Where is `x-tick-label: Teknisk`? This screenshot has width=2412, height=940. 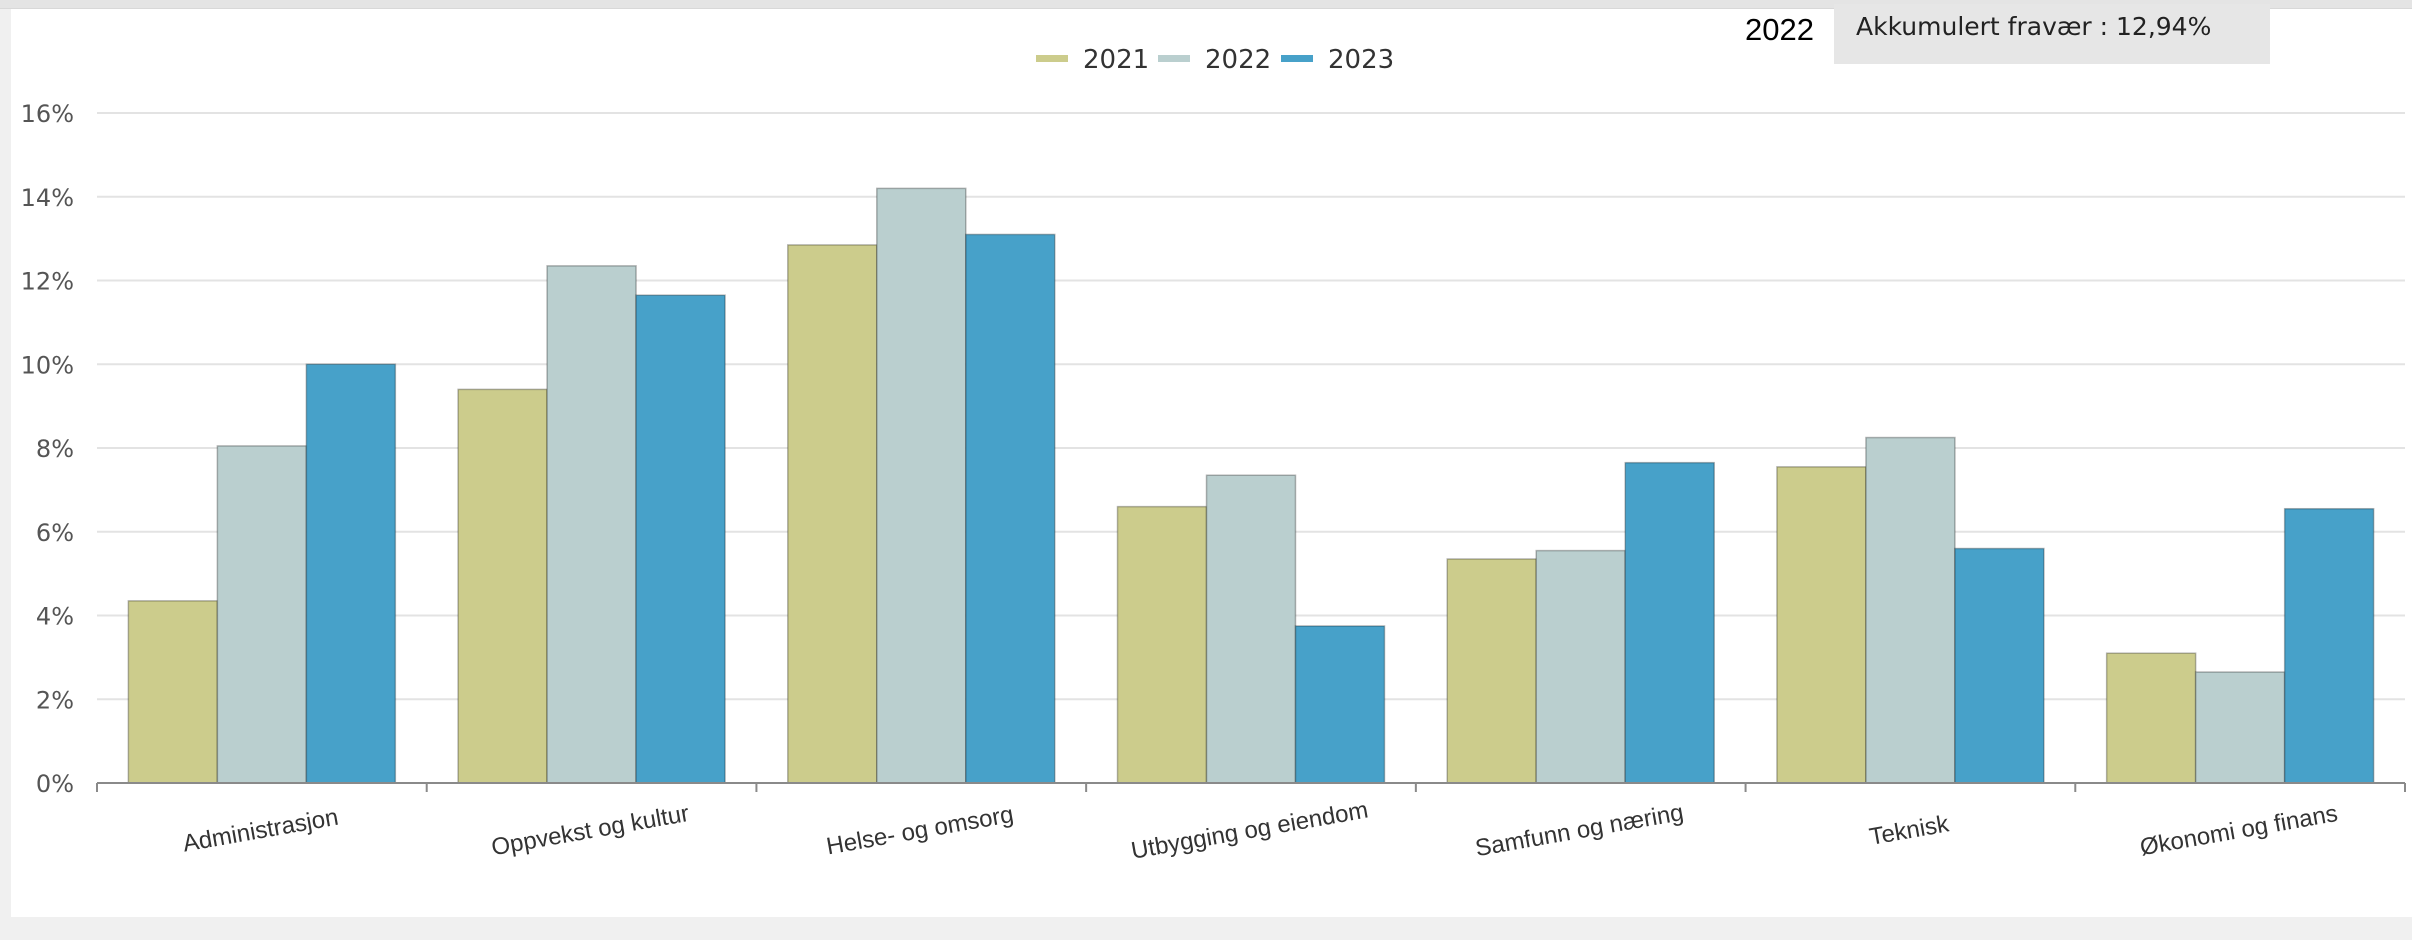 x-tick-label: Teknisk is located at coordinates (1909, 830).